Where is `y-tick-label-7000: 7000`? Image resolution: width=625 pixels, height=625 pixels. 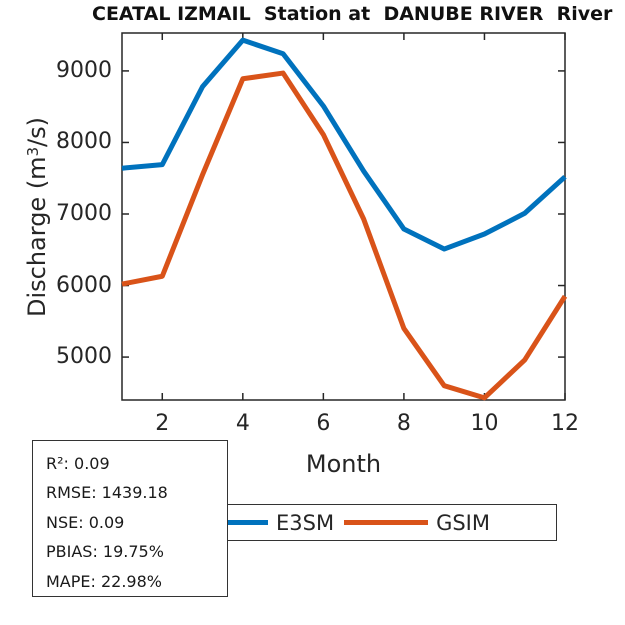
y-tick-label-7000: 7000 is located at coordinates (84, 213).